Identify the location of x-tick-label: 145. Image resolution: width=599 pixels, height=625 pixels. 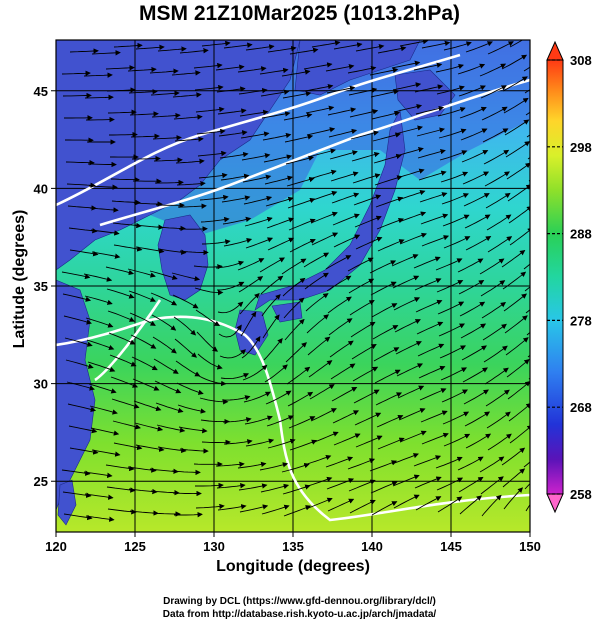
(451, 546).